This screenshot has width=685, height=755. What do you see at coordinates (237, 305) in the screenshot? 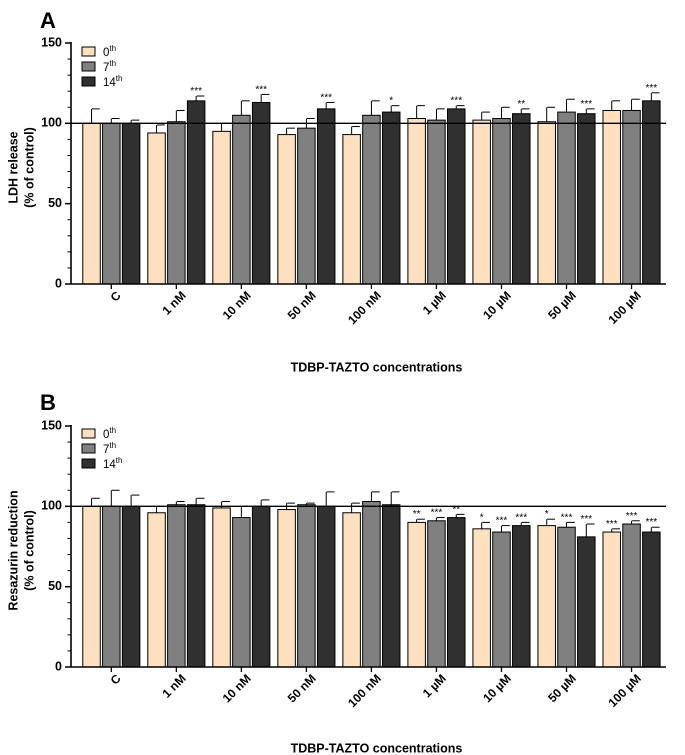
I see `category-label: 10 nM` at bounding box center [237, 305].